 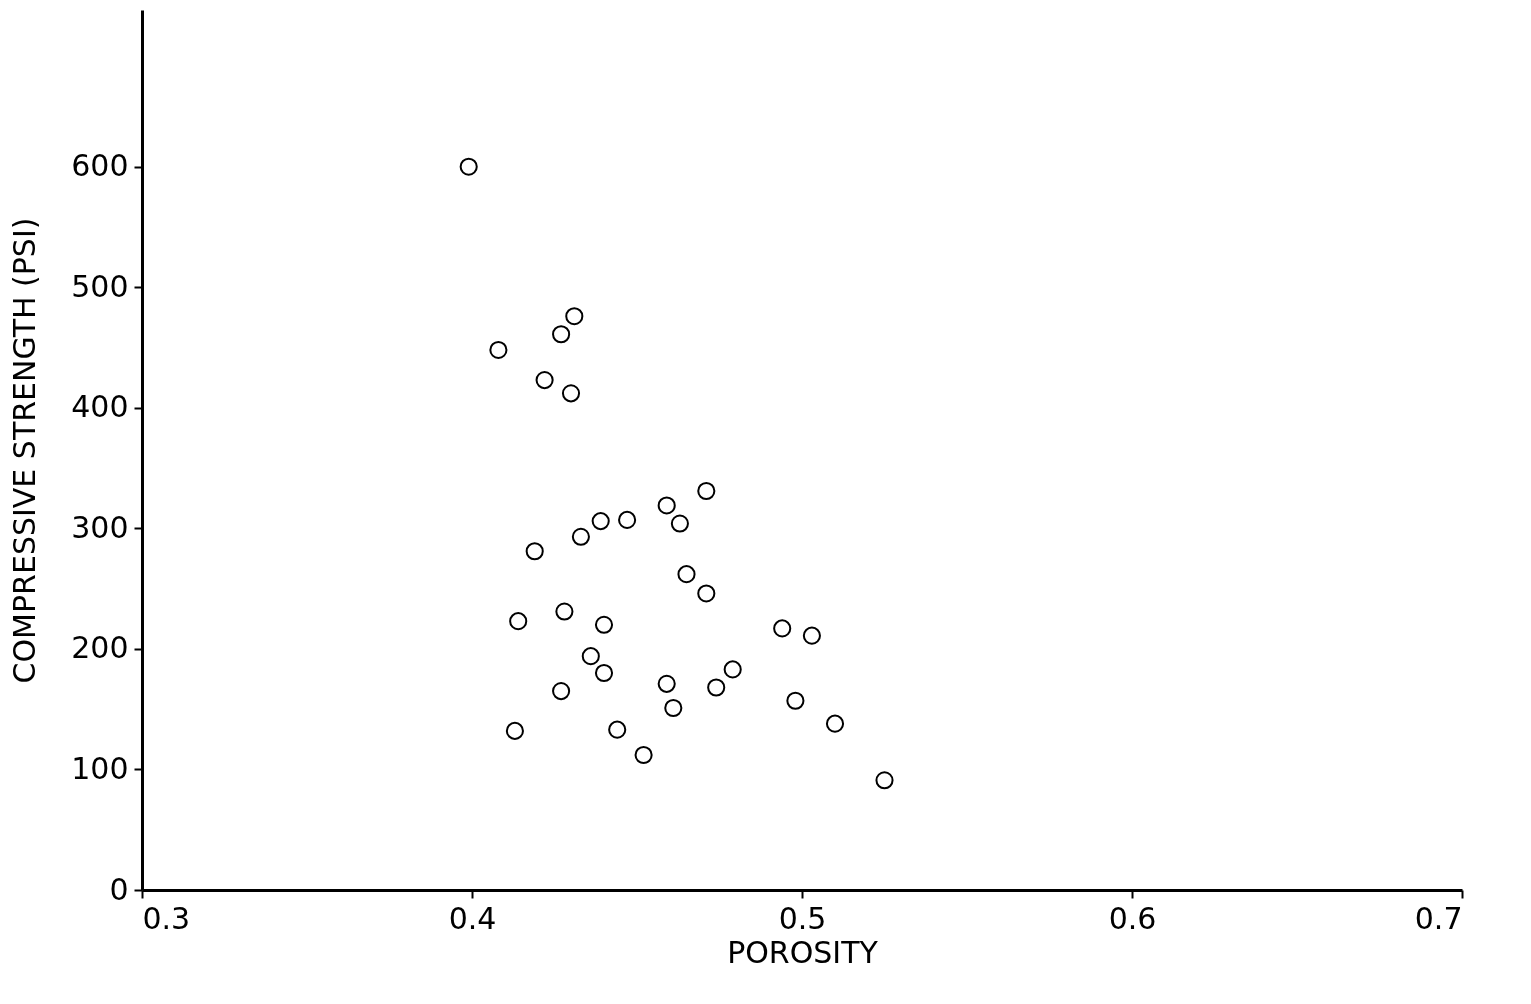 What do you see at coordinates (25, 450) in the screenshot?
I see `y-axis-title: COMPRESSIVE STRENGTH (PSI)` at bounding box center [25, 450].